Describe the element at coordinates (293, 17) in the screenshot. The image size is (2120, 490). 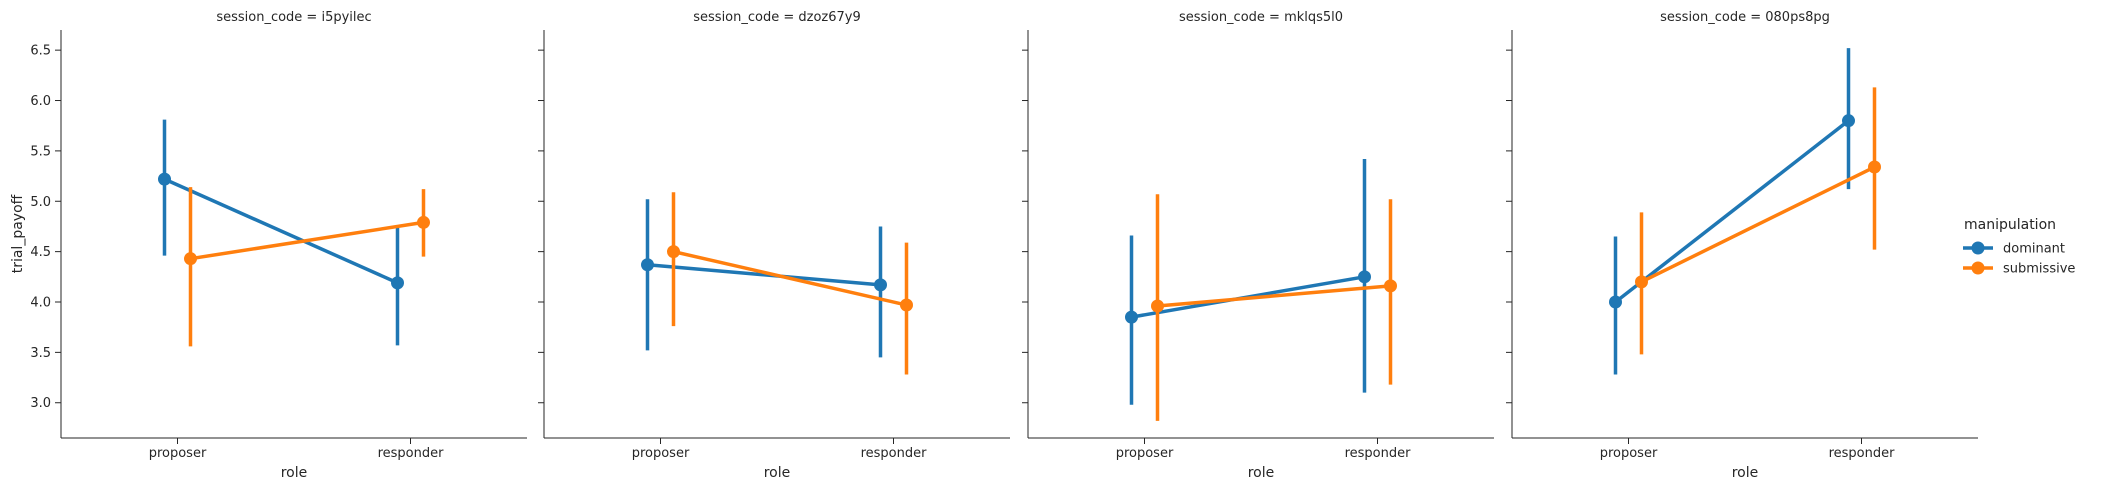
I see `facet-title: session_code = i5pyilec` at that location.